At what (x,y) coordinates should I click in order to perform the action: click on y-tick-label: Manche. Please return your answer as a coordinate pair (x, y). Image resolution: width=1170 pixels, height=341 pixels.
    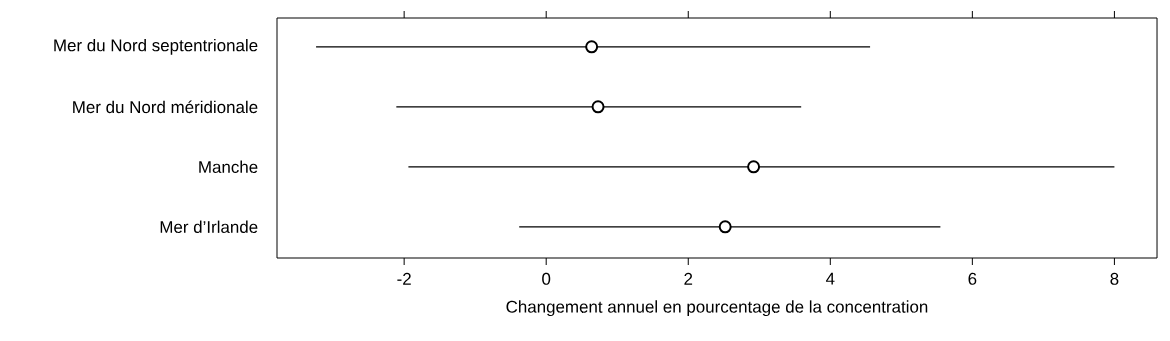
    Looking at the image, I should click on (228, 167).